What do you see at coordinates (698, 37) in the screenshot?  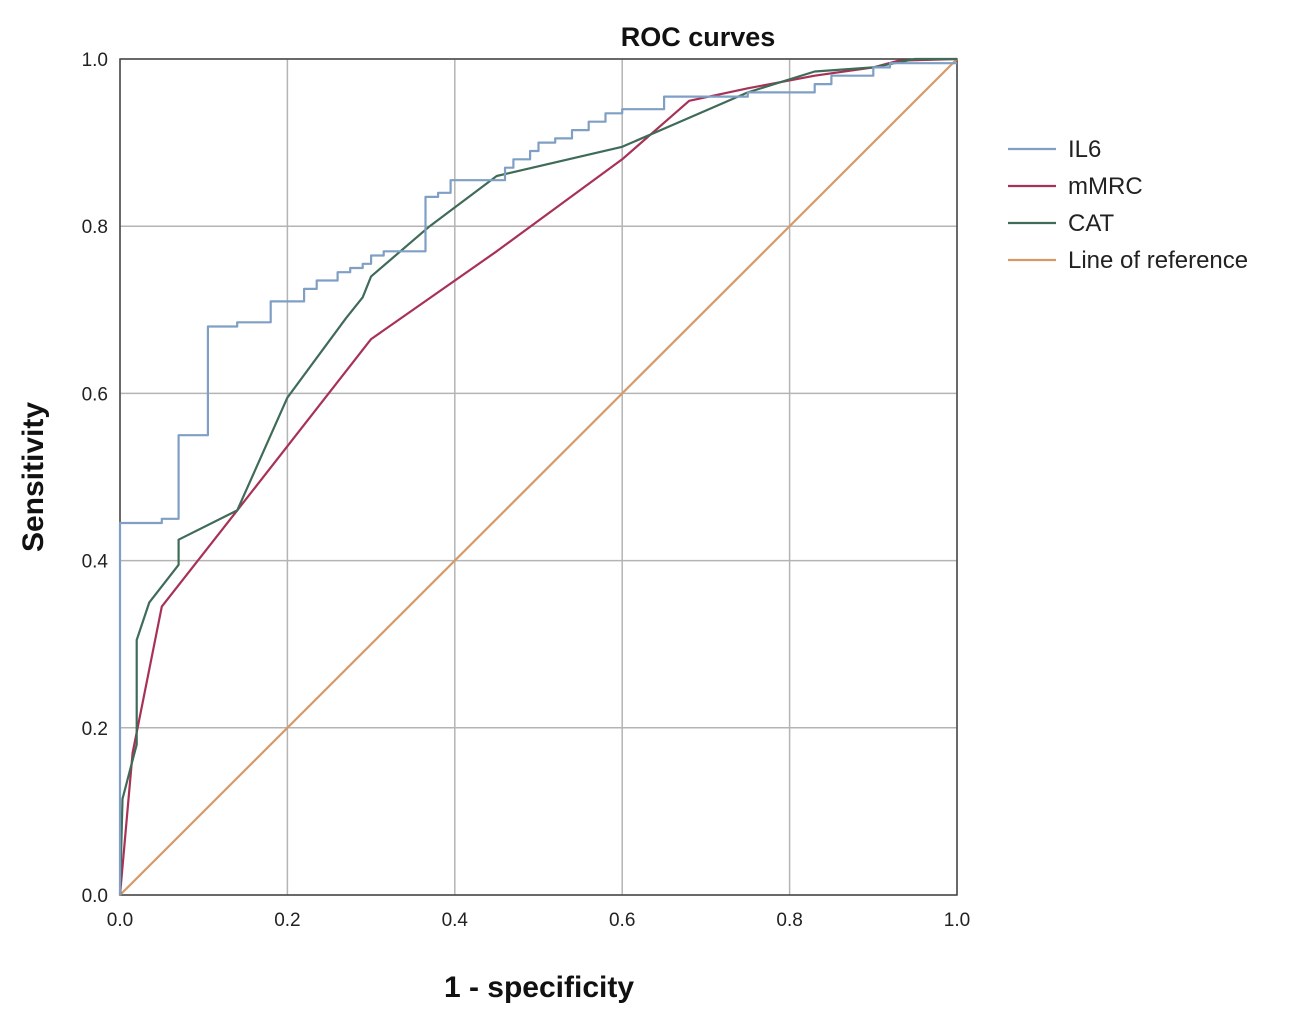 I see `chart-title: ROC curves` at bounding box center [698, 37].